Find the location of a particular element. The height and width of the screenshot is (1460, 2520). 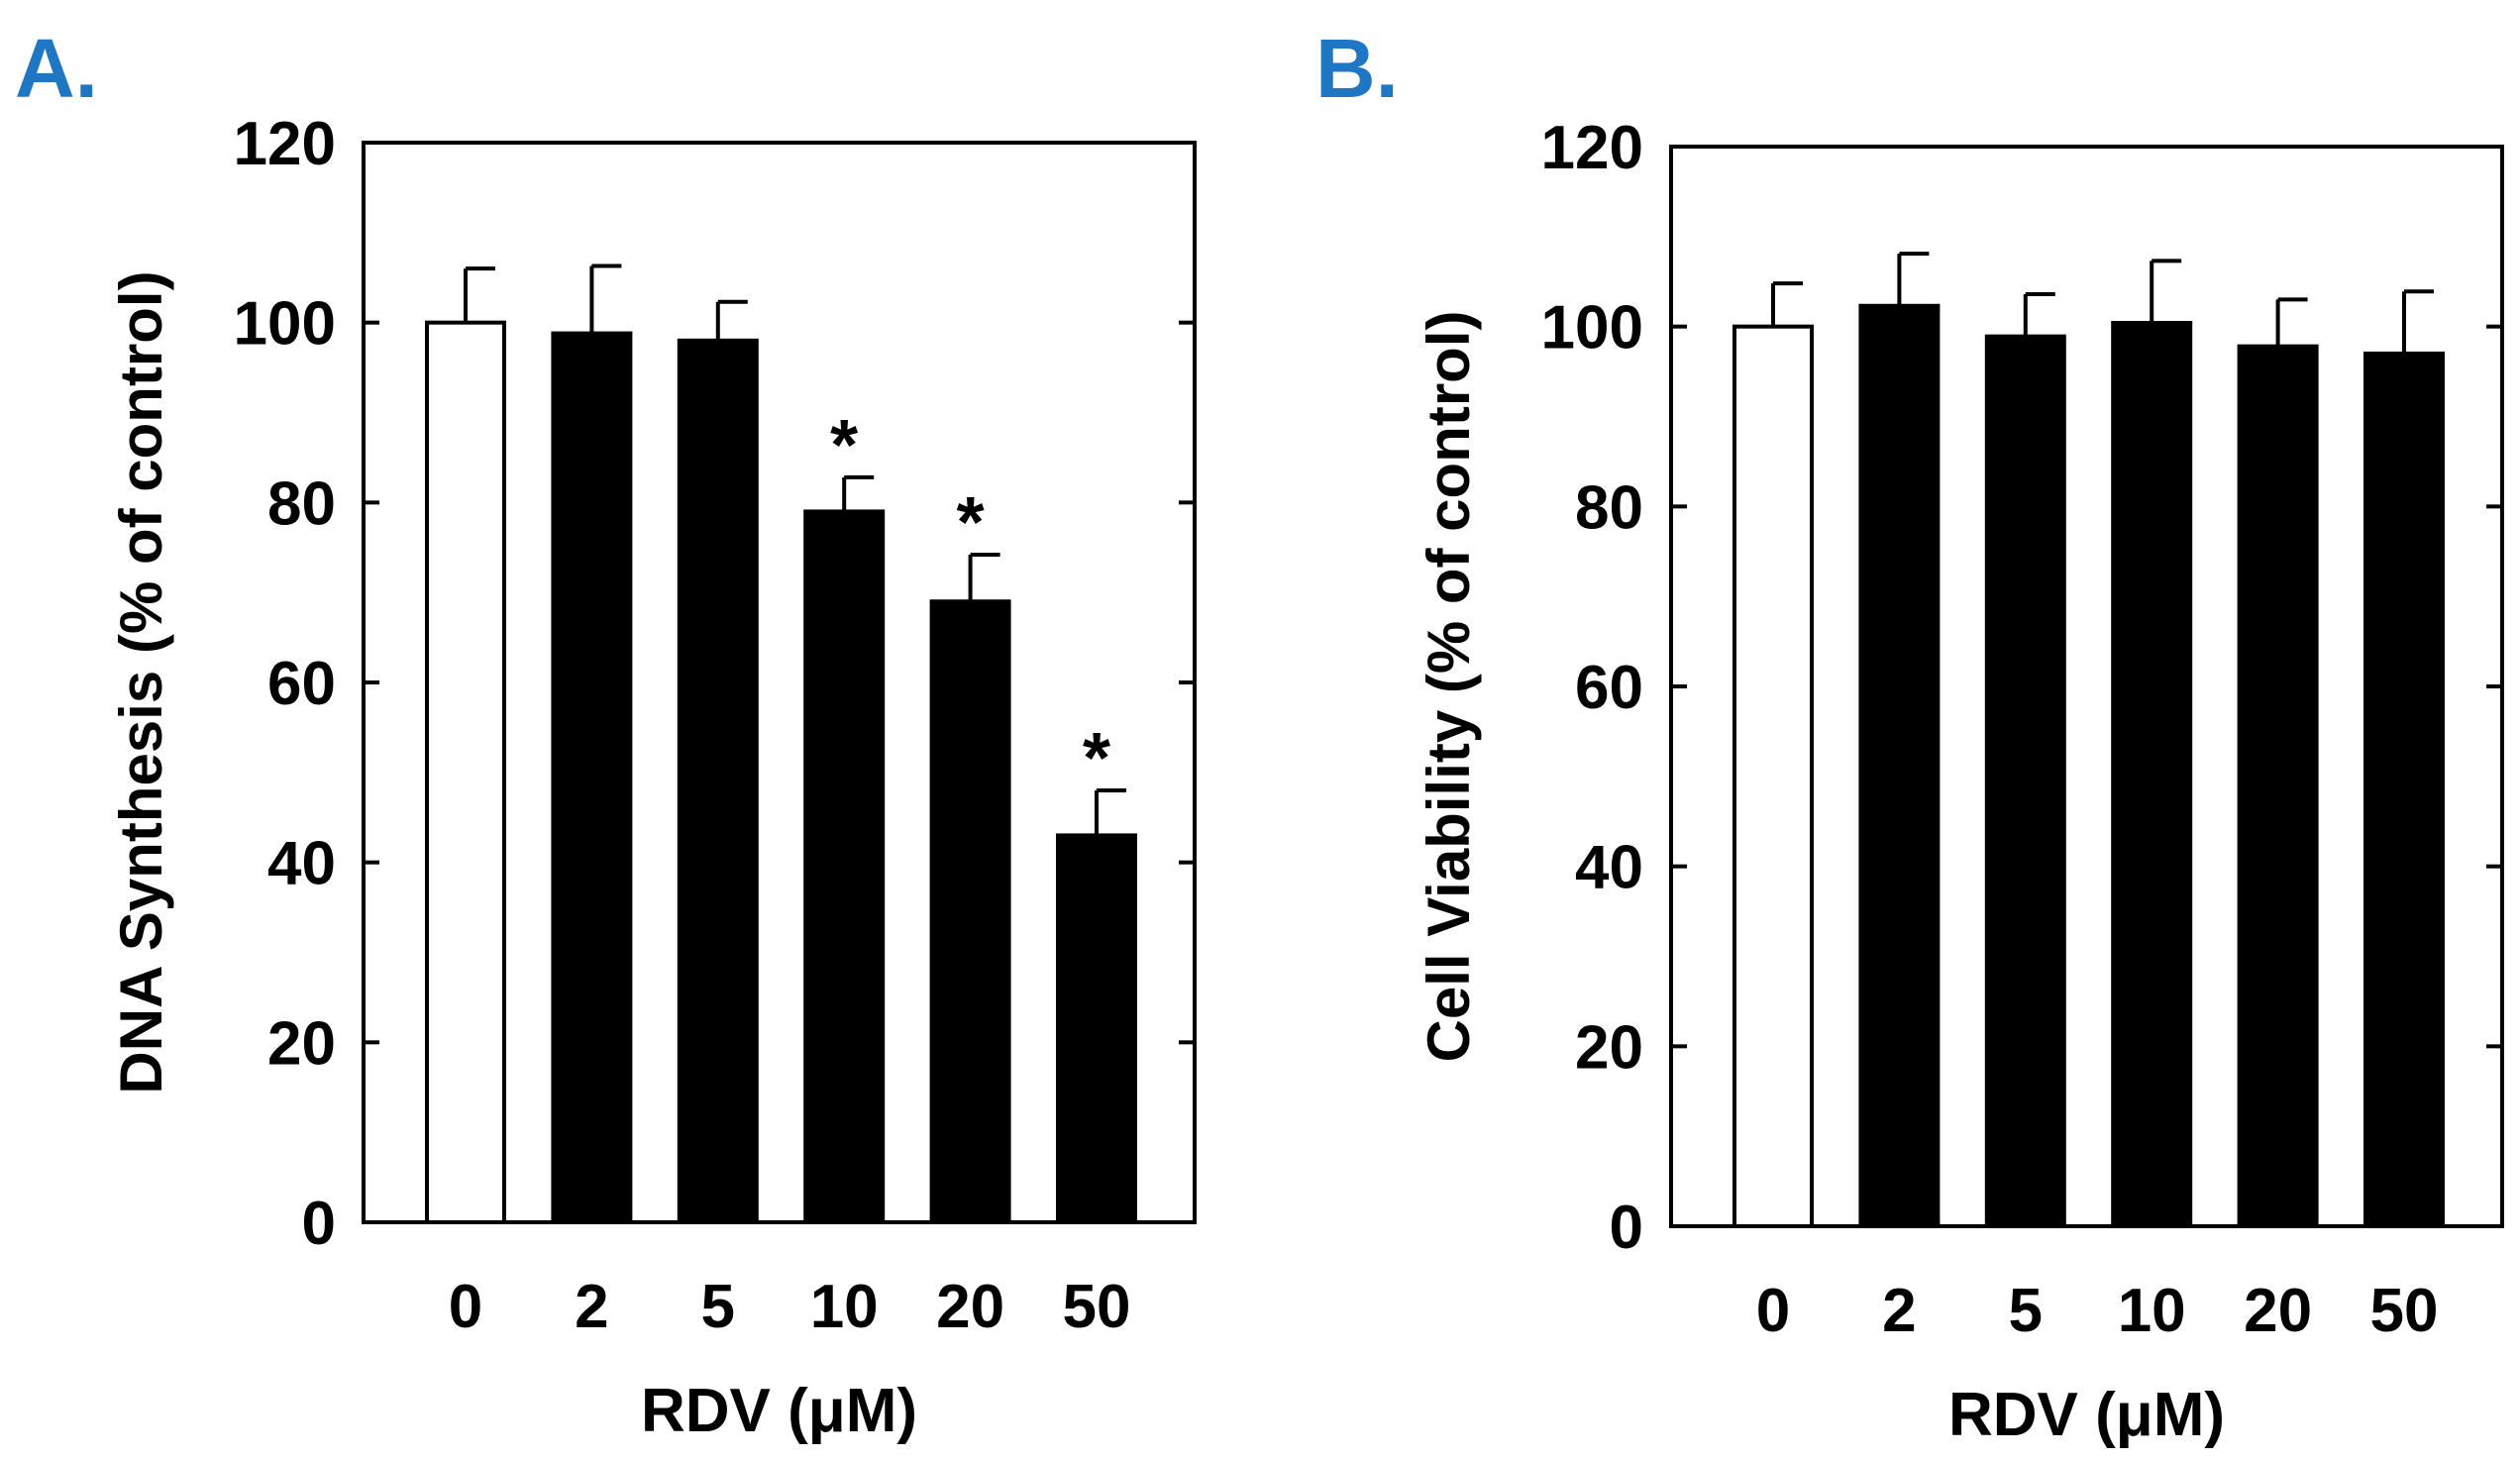

y-axis-label: Cell Viability (% of control) is located at coordinates (1449, 687).